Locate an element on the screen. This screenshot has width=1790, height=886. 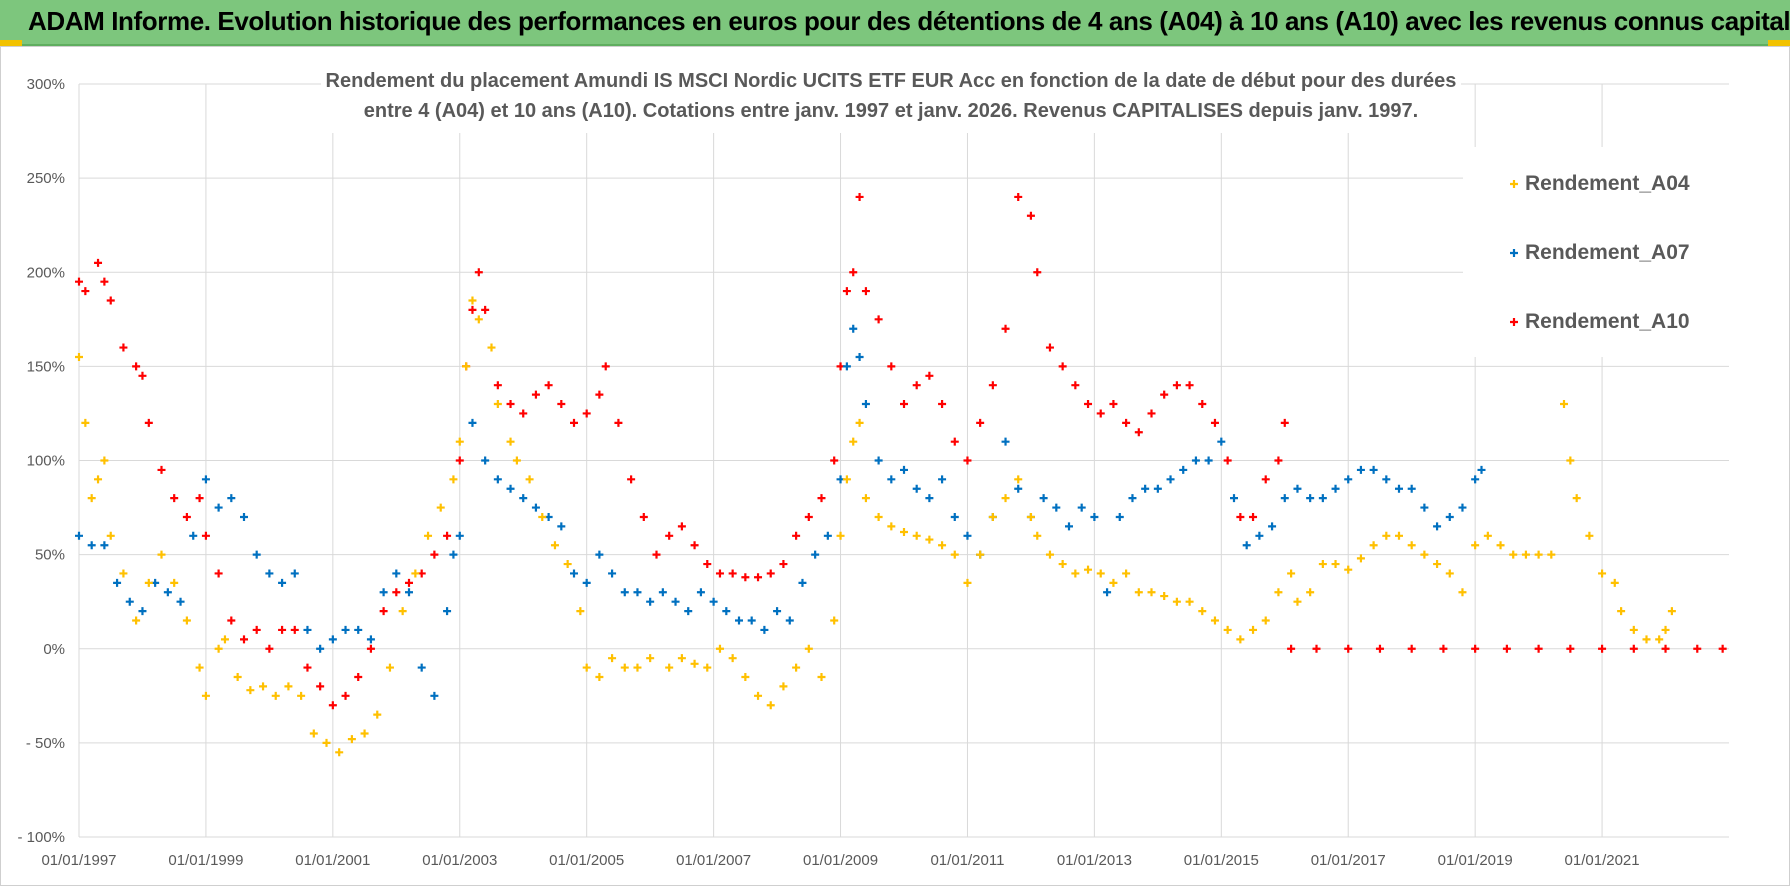
x-tick-label: 01/01/2019 is located at coordinates (1475, 860).